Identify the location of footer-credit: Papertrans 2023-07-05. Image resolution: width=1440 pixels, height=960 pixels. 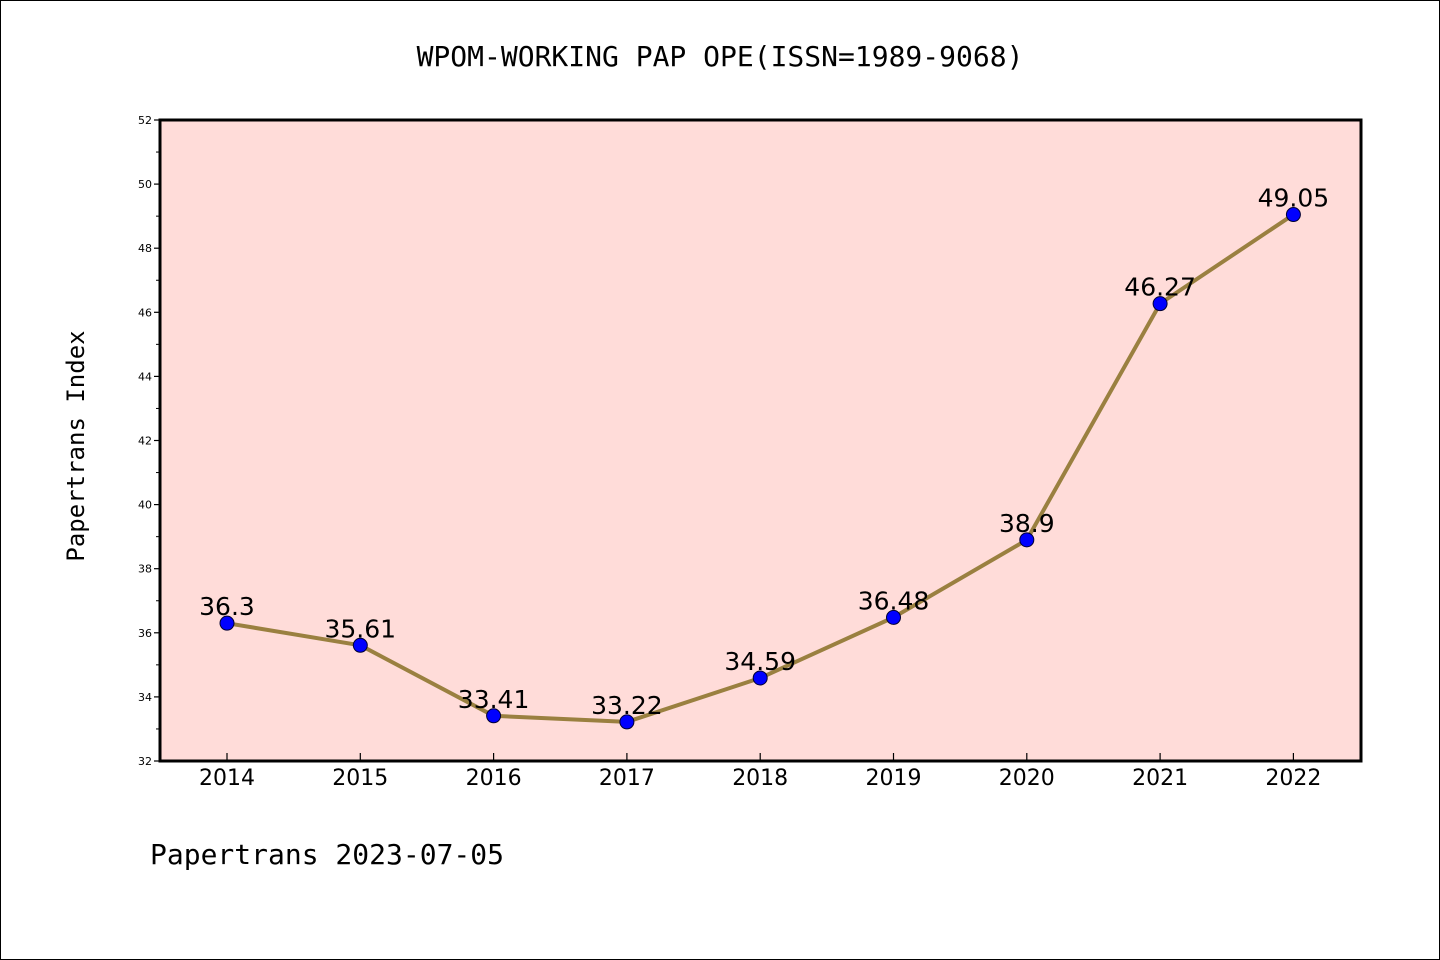
(327, 854).